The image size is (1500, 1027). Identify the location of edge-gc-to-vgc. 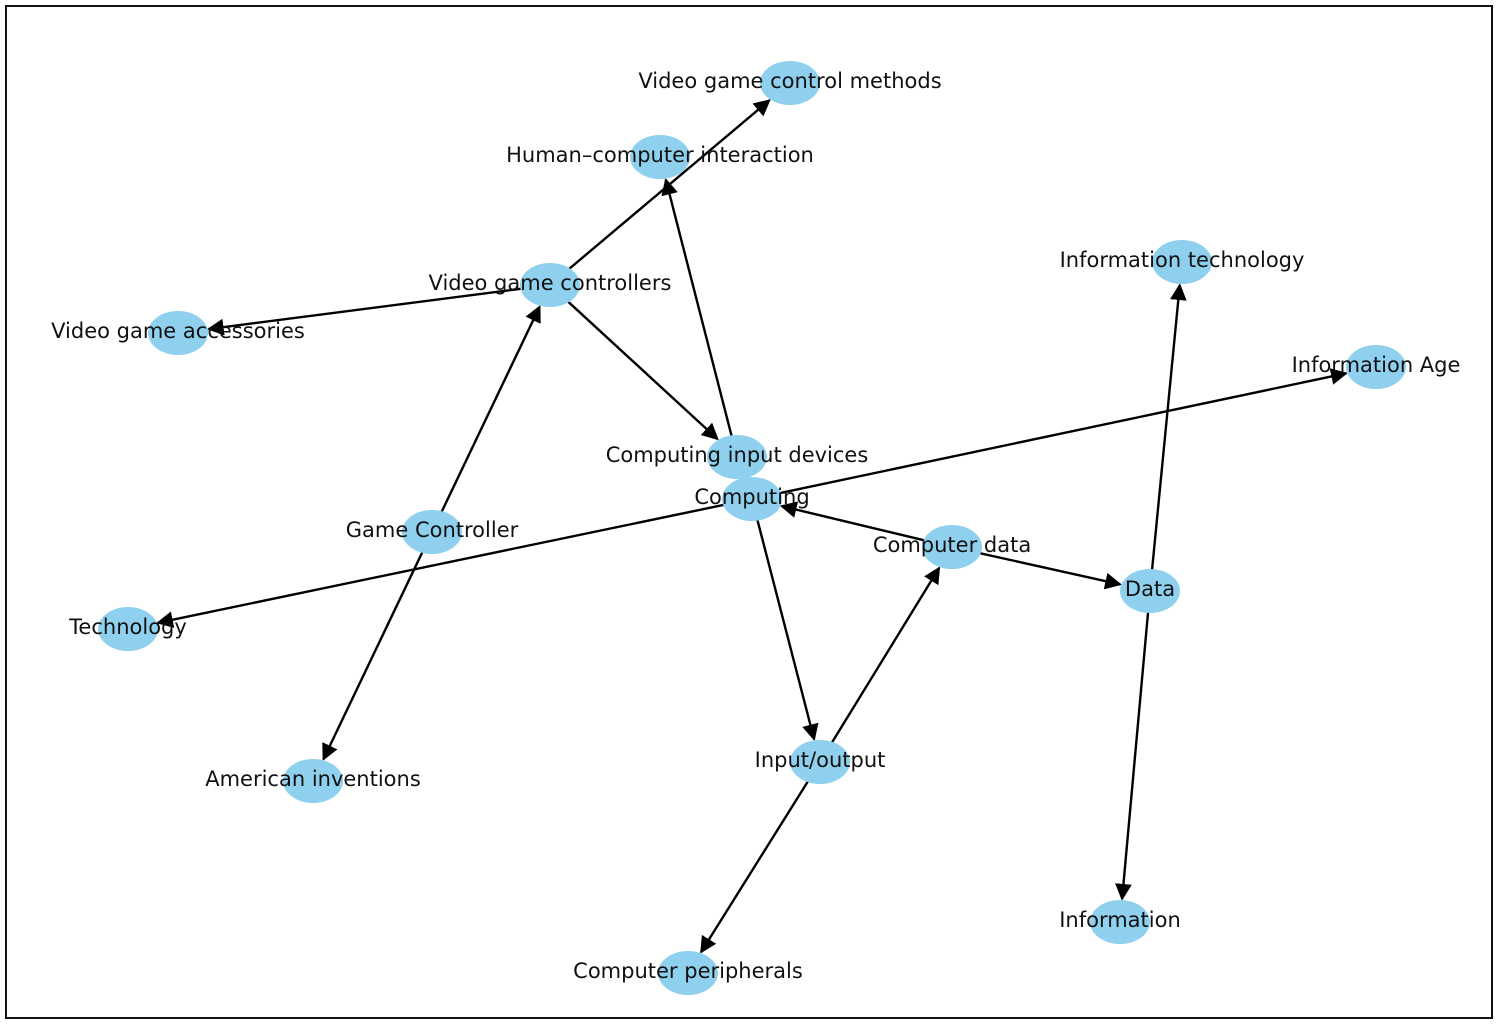
(487, 416).